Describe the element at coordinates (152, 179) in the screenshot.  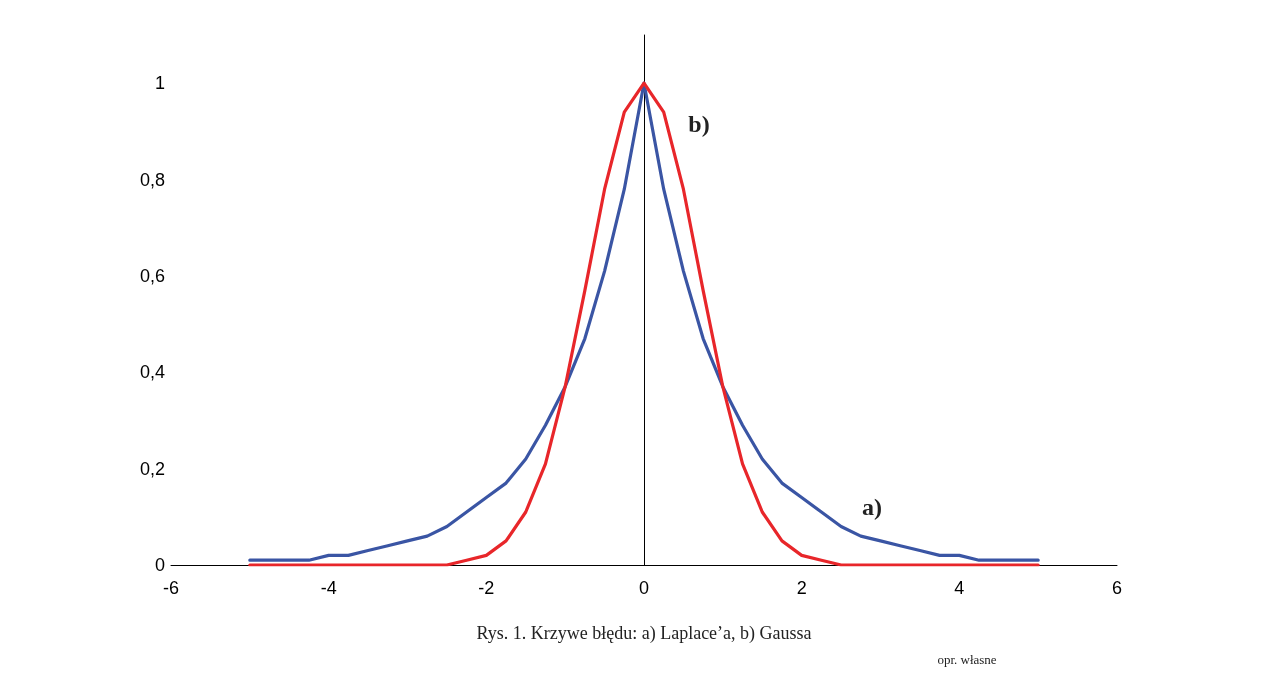
I see `y-tick-label: 0,8` at that location.